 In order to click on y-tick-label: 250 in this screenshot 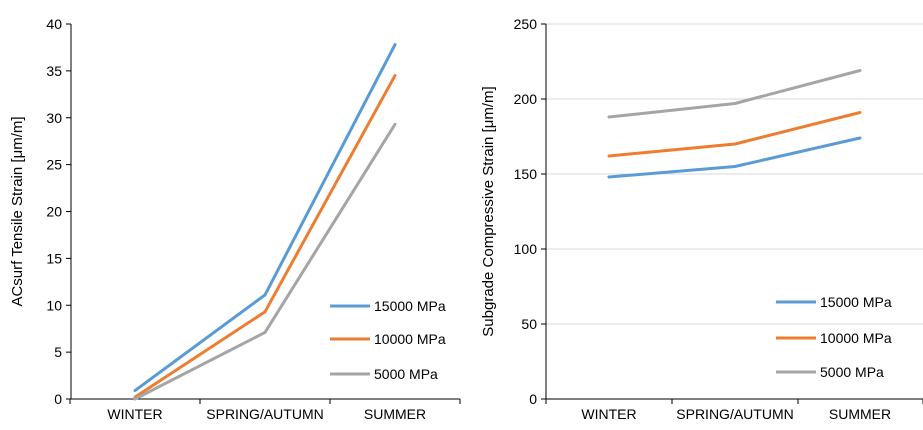, I will do `click(526, 24)`.